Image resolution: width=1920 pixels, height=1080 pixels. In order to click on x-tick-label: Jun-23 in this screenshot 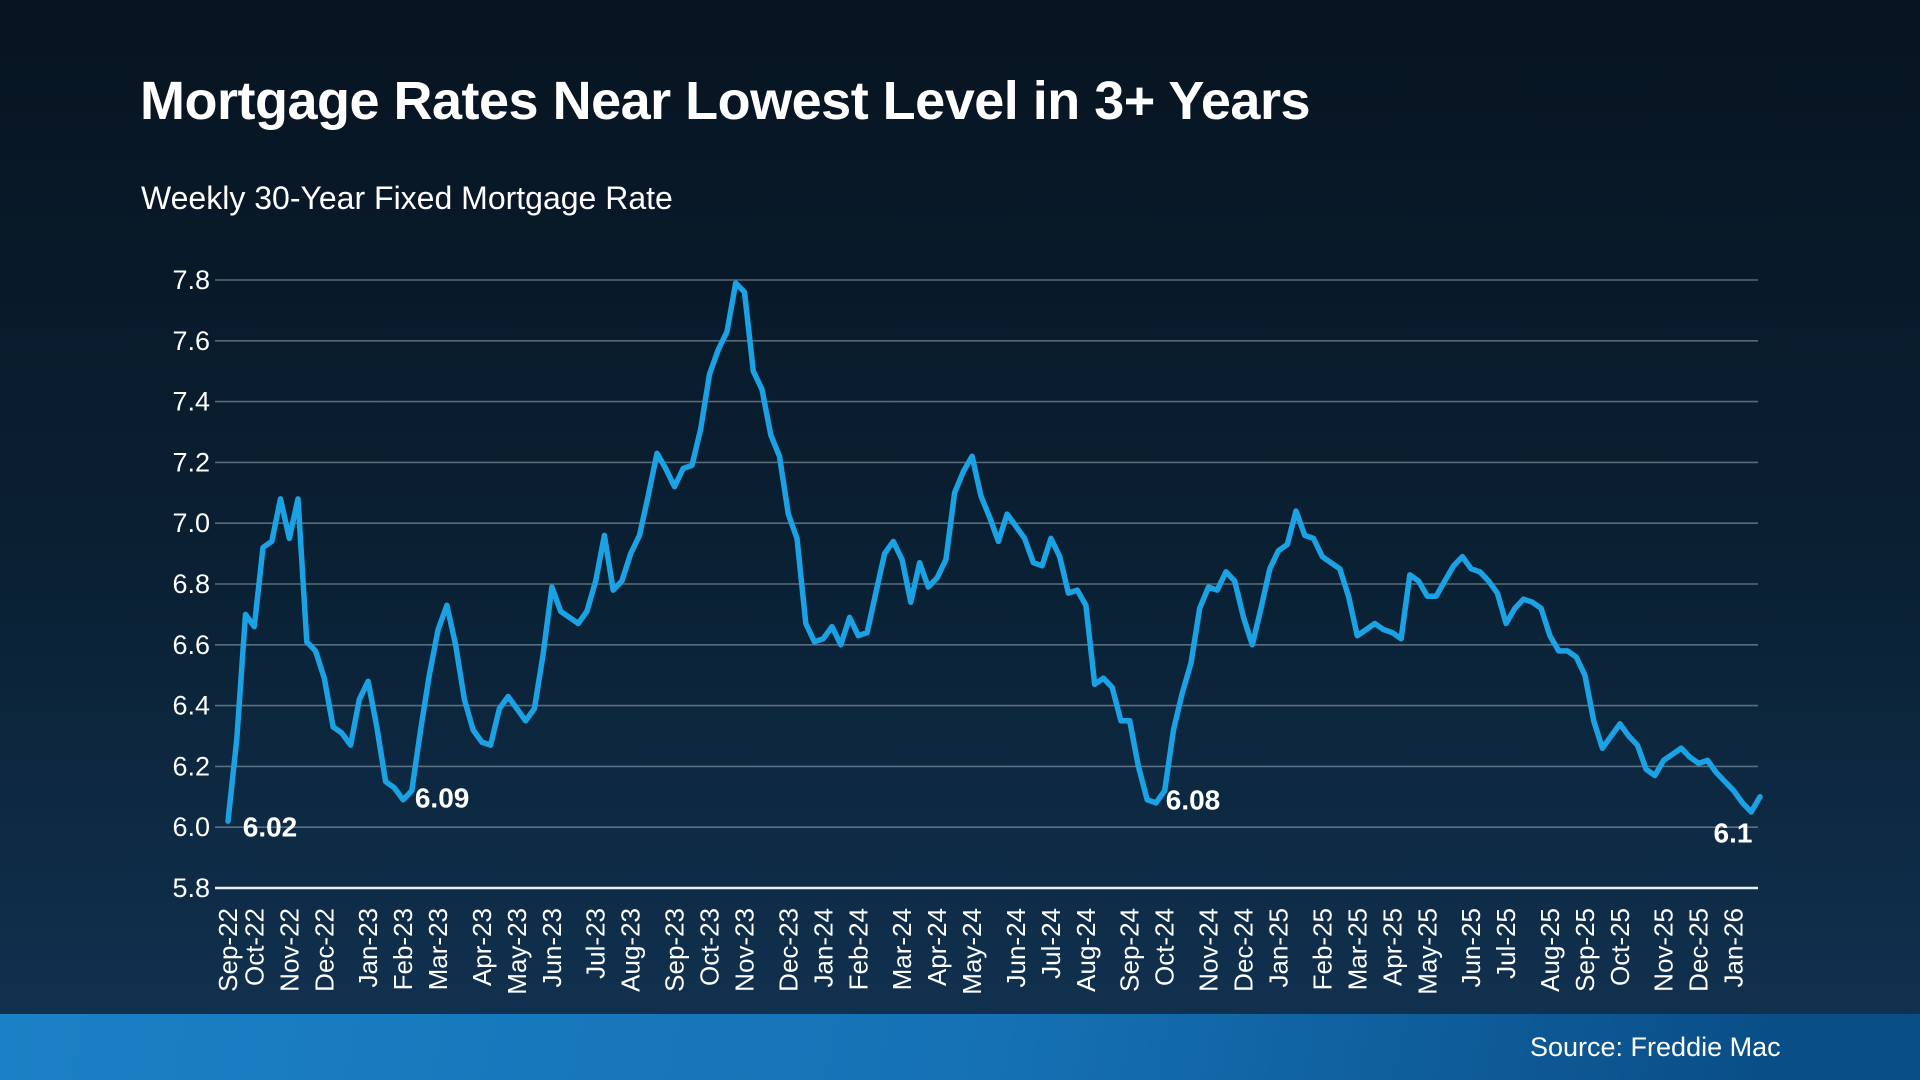, I will do `click(552, 948)`.